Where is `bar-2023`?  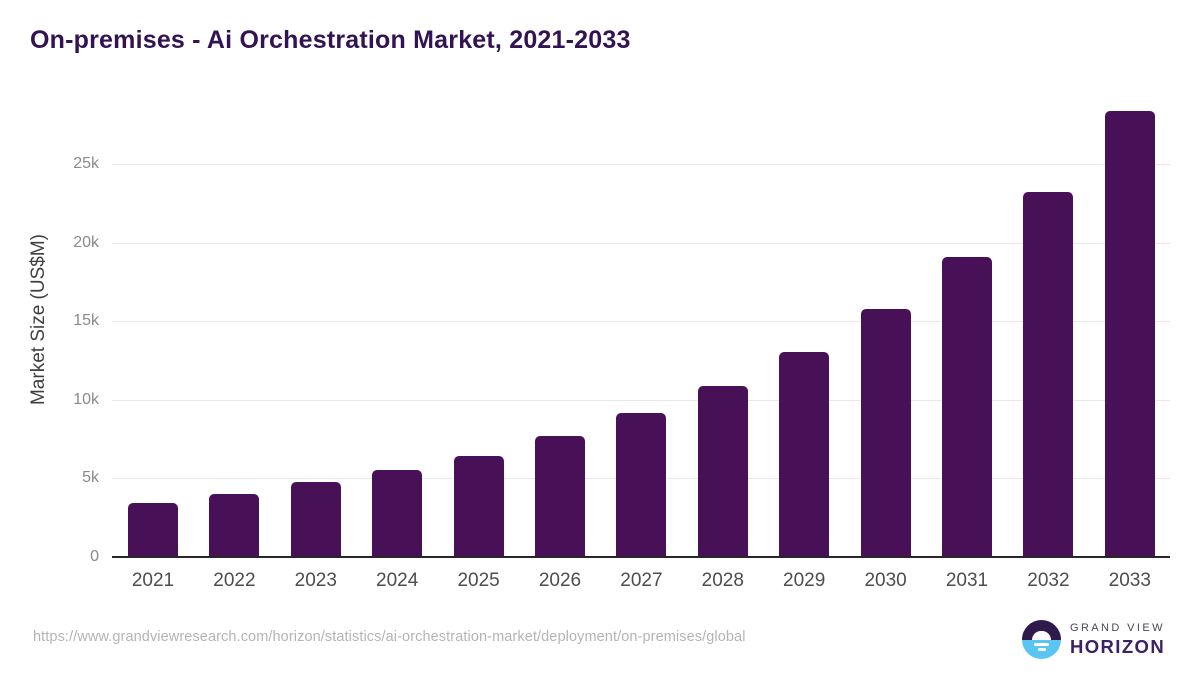
bar-2023 is located at coordinates (315, 519).